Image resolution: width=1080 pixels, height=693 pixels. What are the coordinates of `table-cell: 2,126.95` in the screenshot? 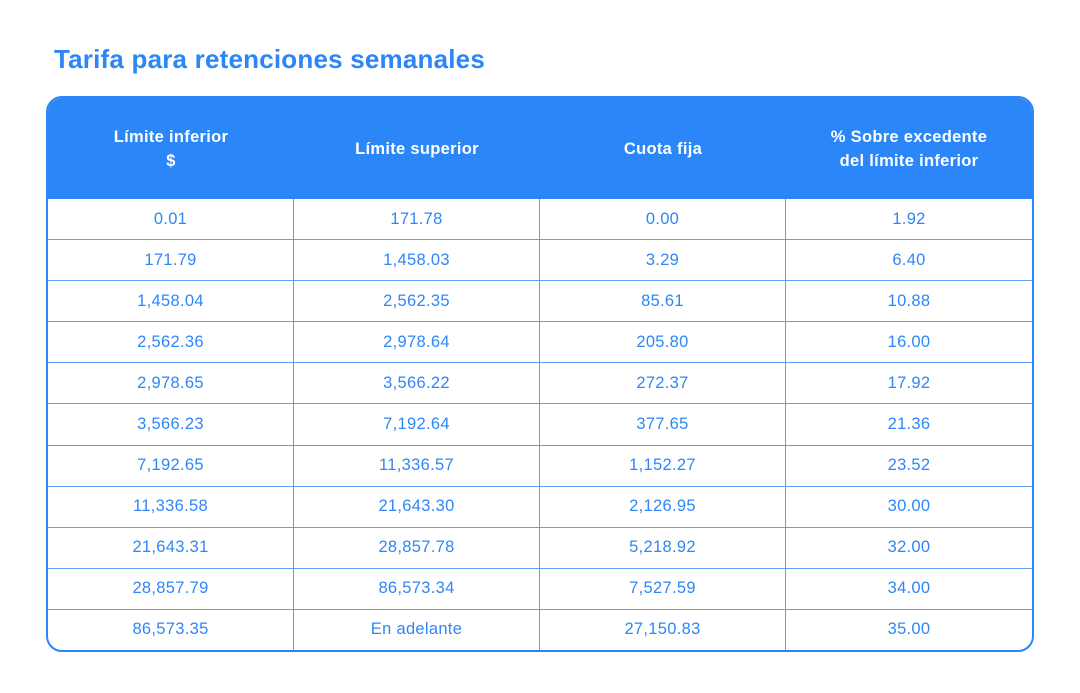 It's located at (663, 506).